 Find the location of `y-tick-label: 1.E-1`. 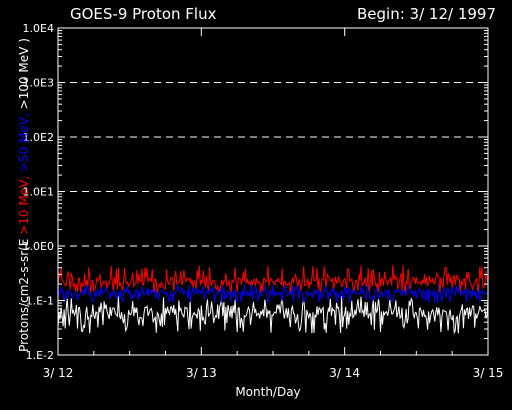

y-tick-label: 1.E-1 is located at coordinates (40, 301).